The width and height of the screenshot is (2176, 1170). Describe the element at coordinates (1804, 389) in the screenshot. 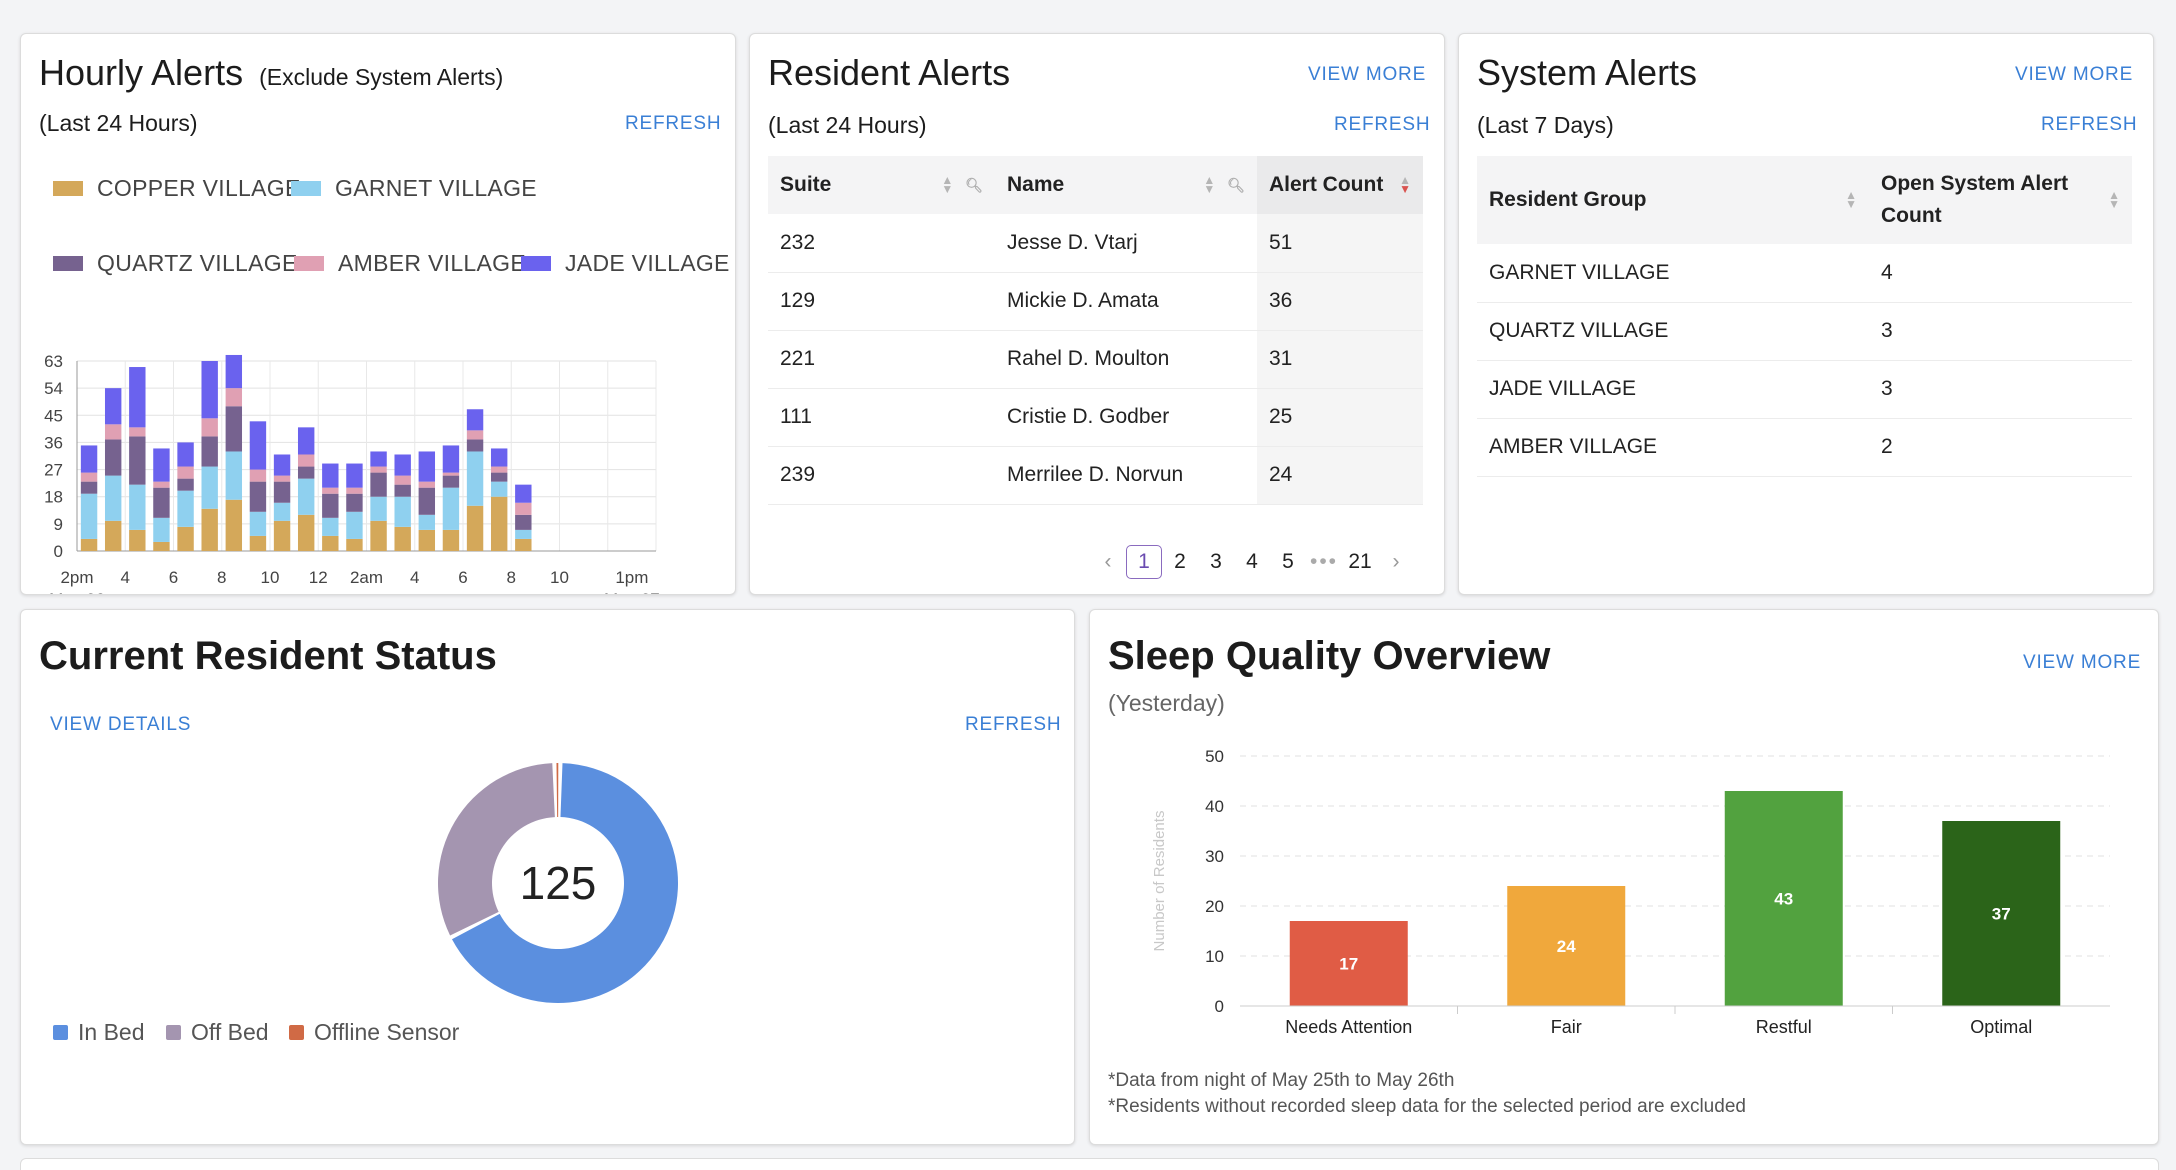

I see `table-row: JADE VILLAGE 3` at that location.